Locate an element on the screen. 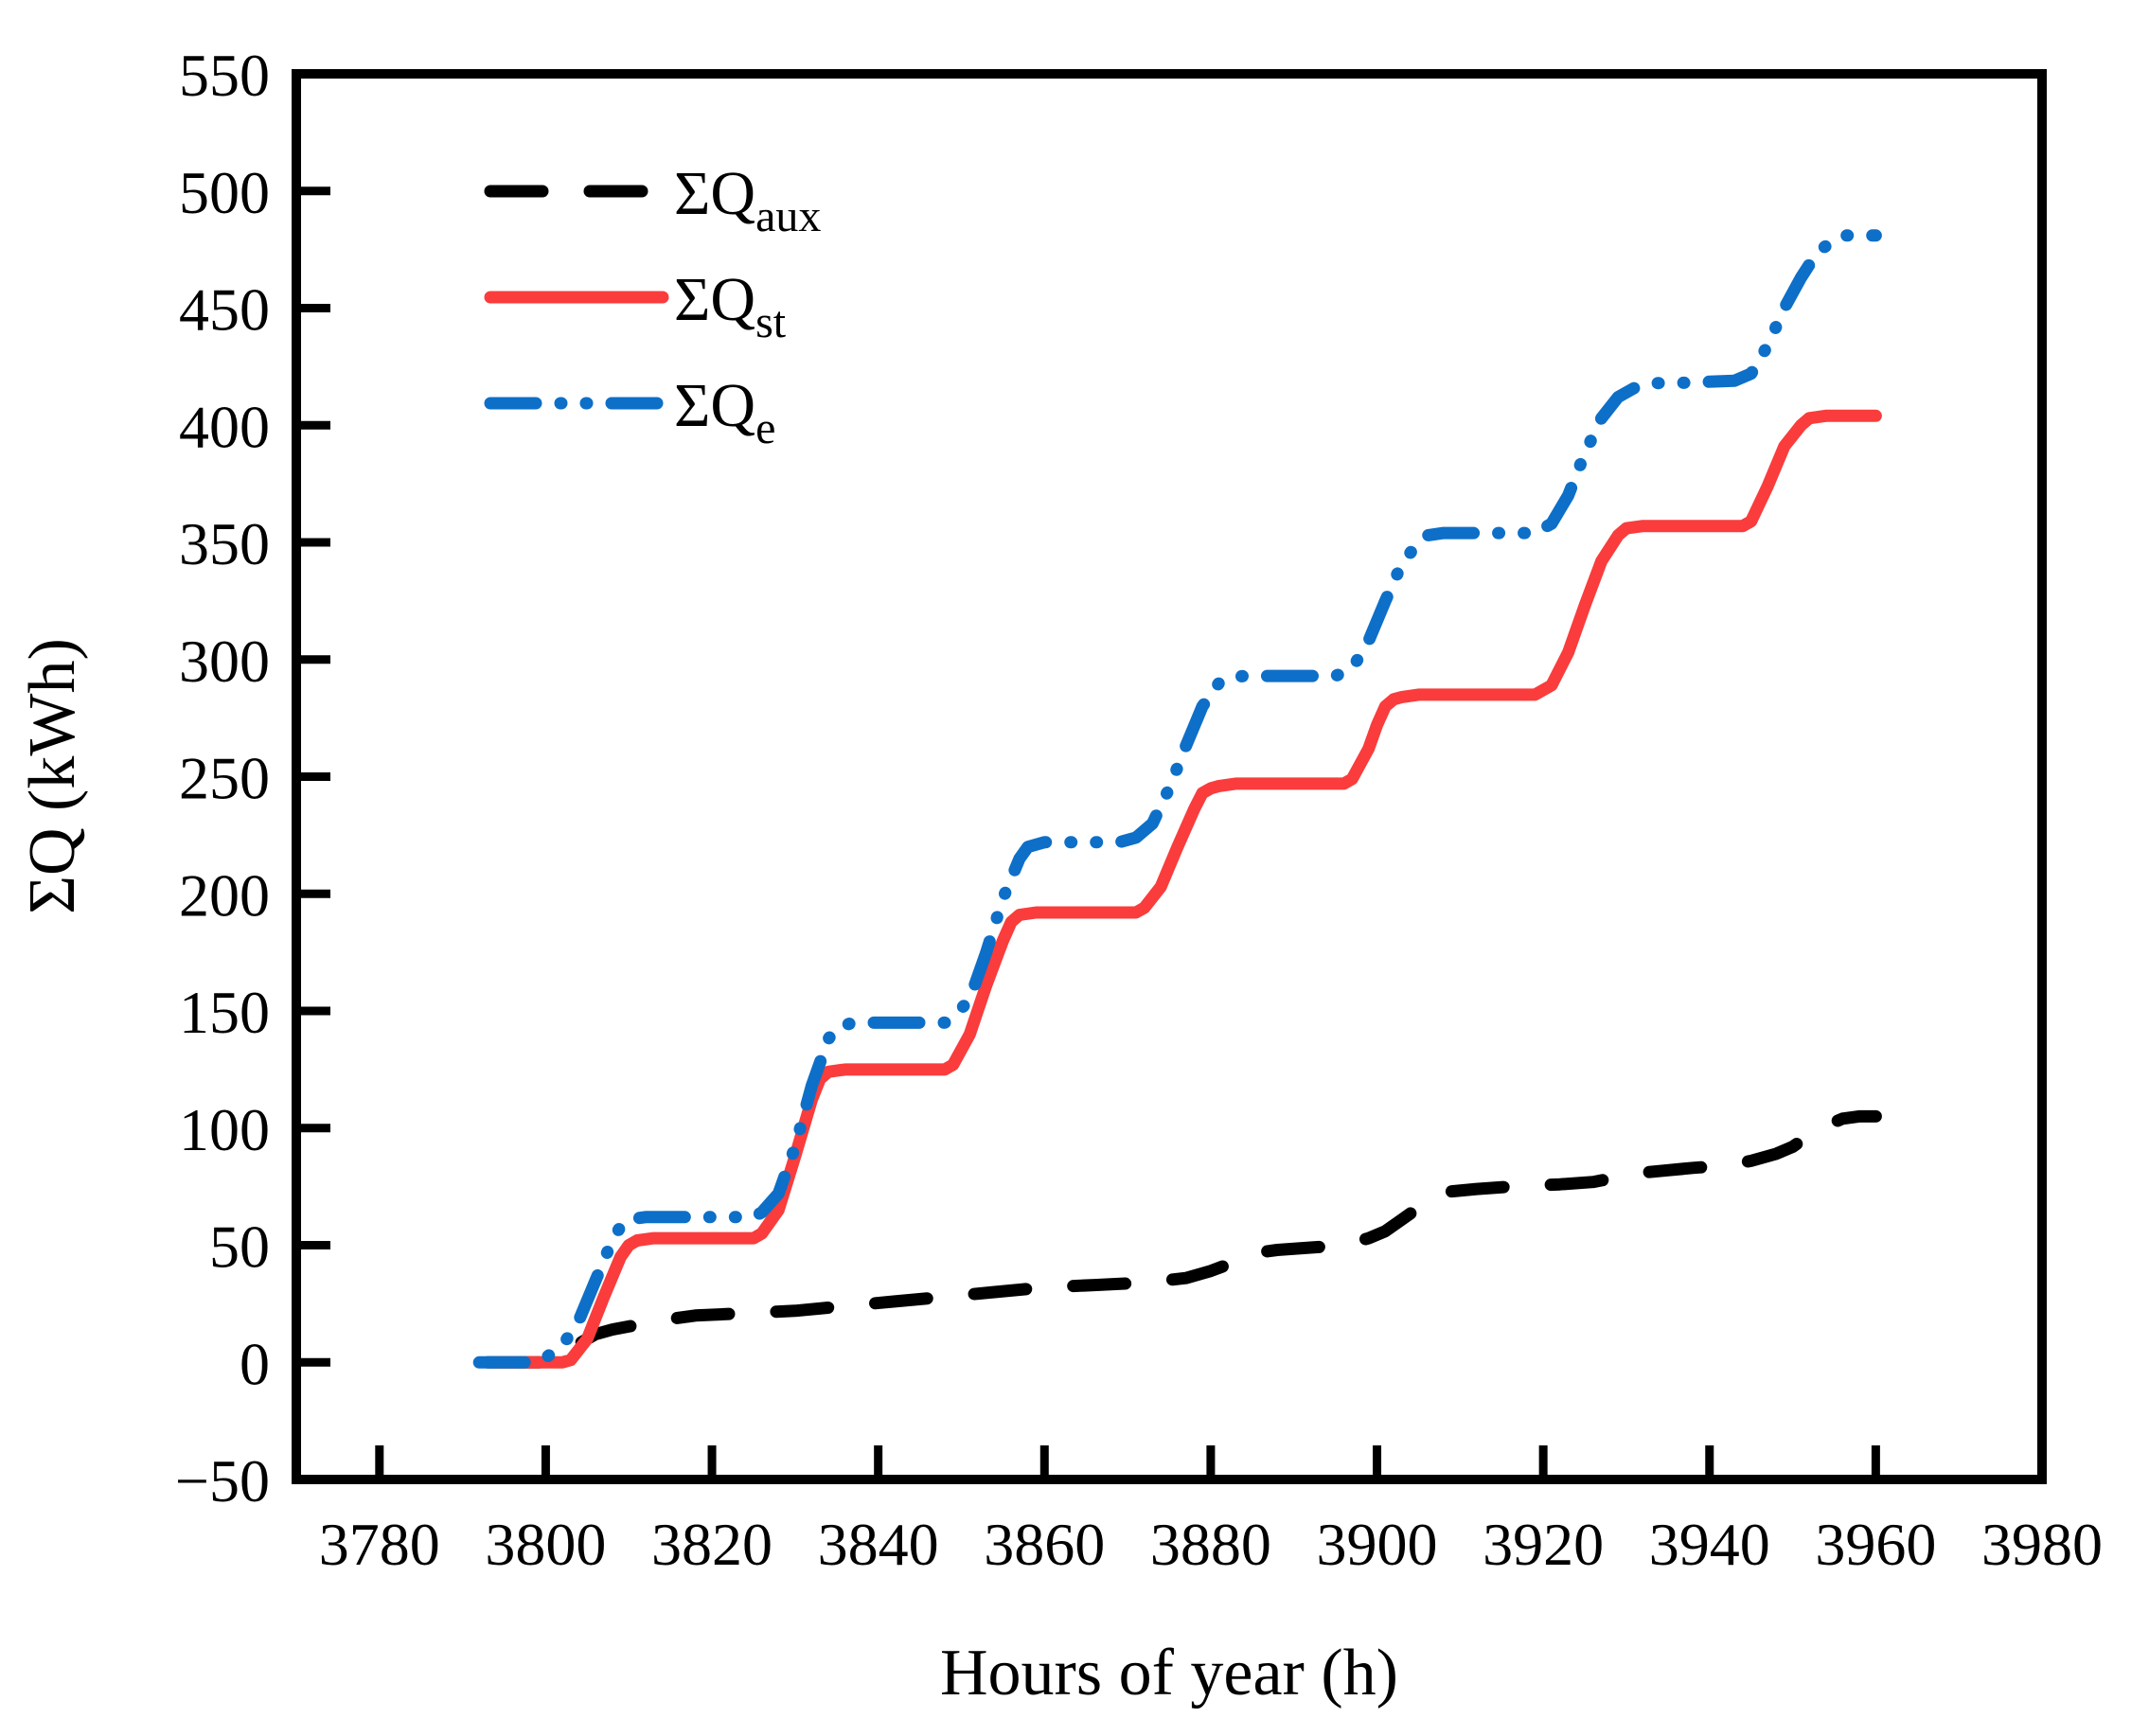 This screenshot has height=1736, width=2149. legend-label-e: ΣQe is located at coordinates (725, 412).